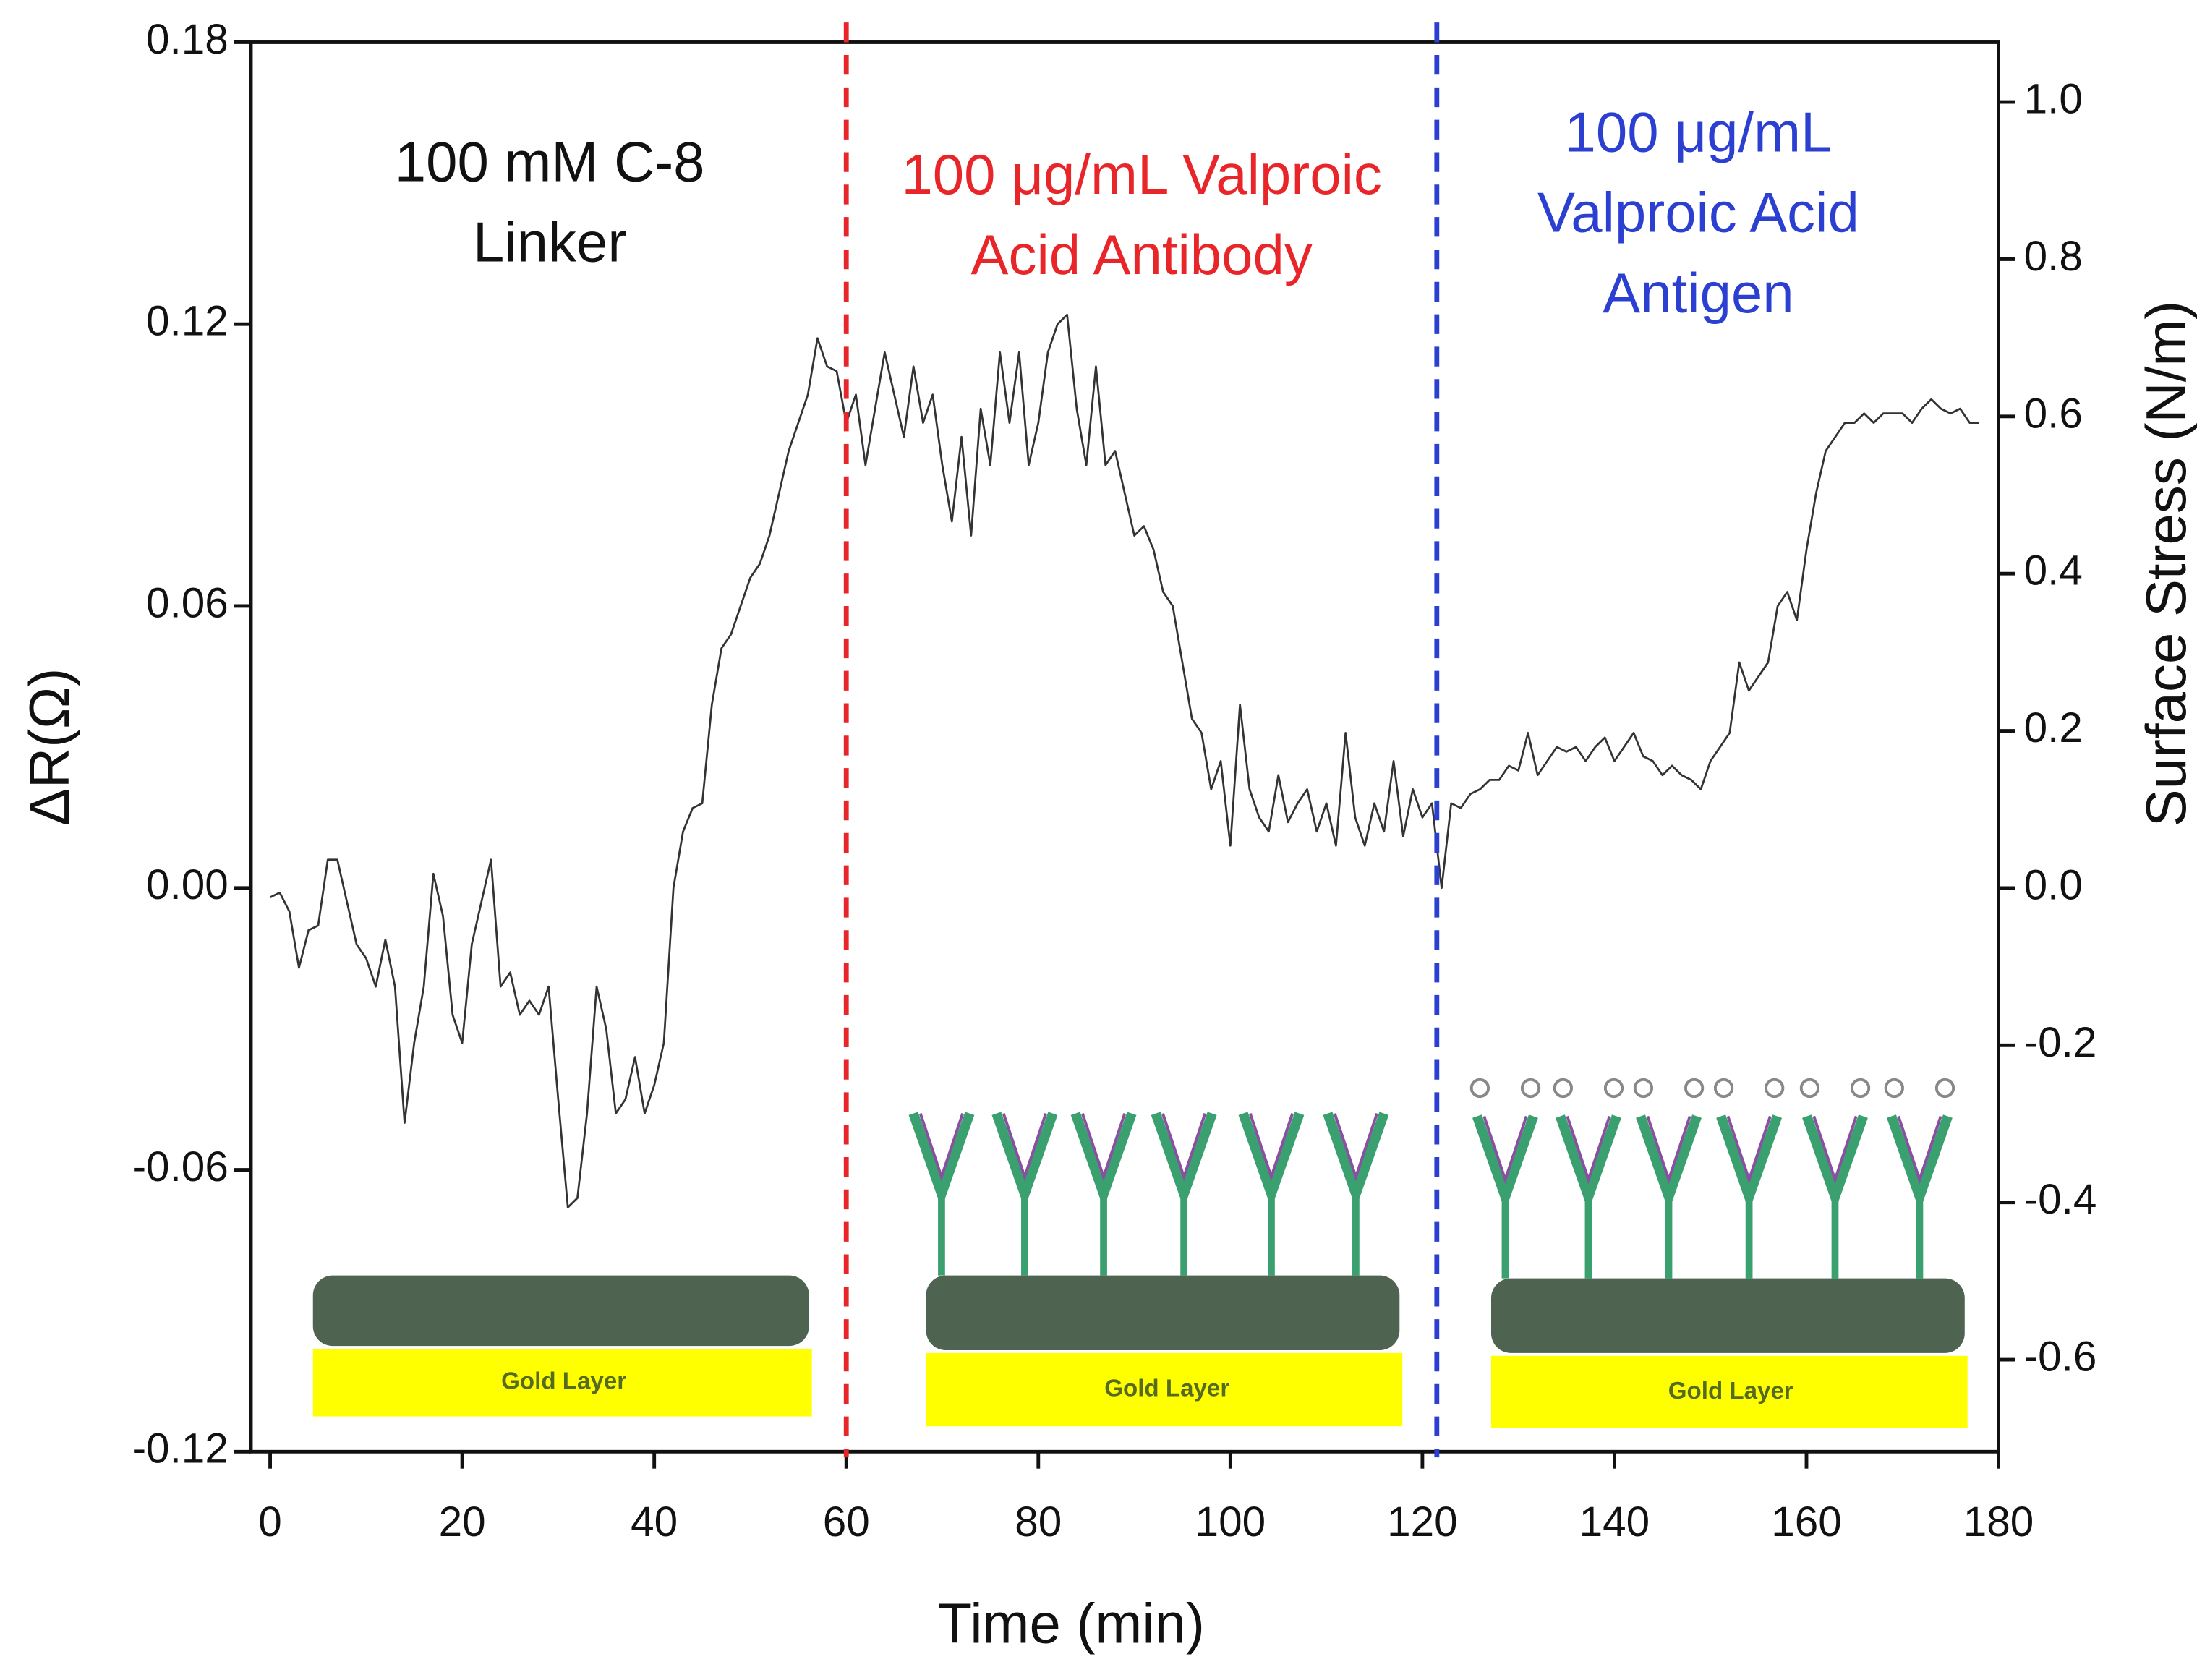 The image size is (2210, 1680). I want to click on y2-tick-label: 0.0, so click(2053, 884).